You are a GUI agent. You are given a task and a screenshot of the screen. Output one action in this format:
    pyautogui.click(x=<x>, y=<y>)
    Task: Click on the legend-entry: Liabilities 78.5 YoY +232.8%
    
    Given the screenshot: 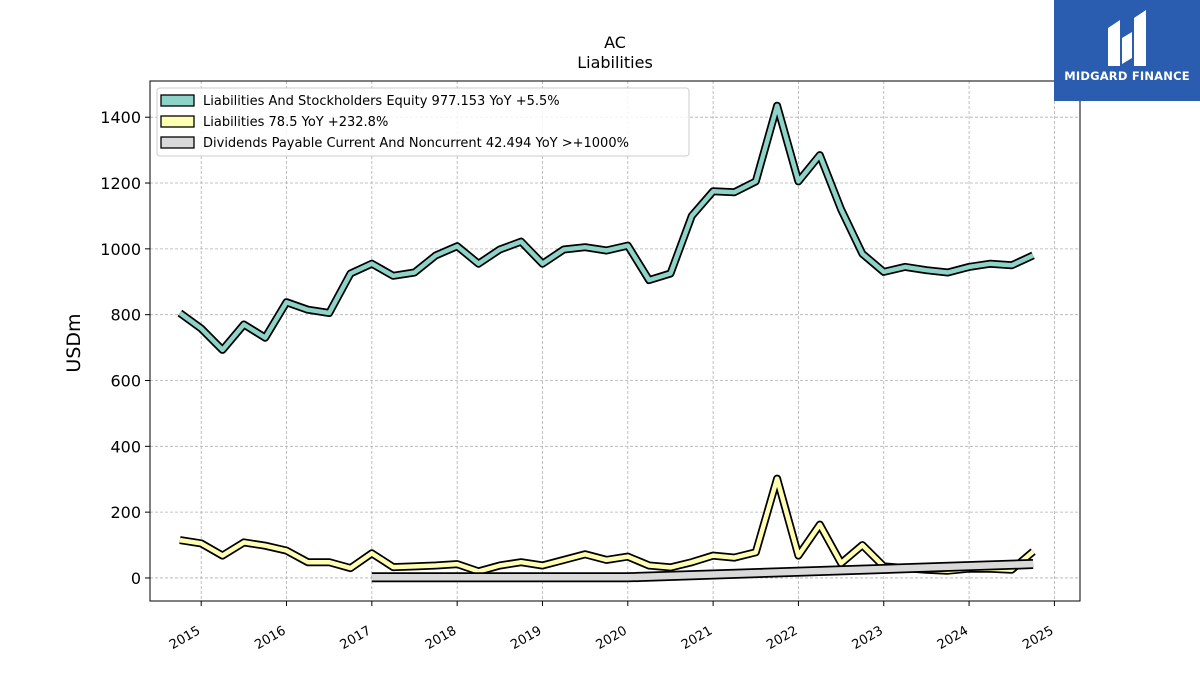 What is the action you would take?
    pyautogui.click(x=295, y=122)
    